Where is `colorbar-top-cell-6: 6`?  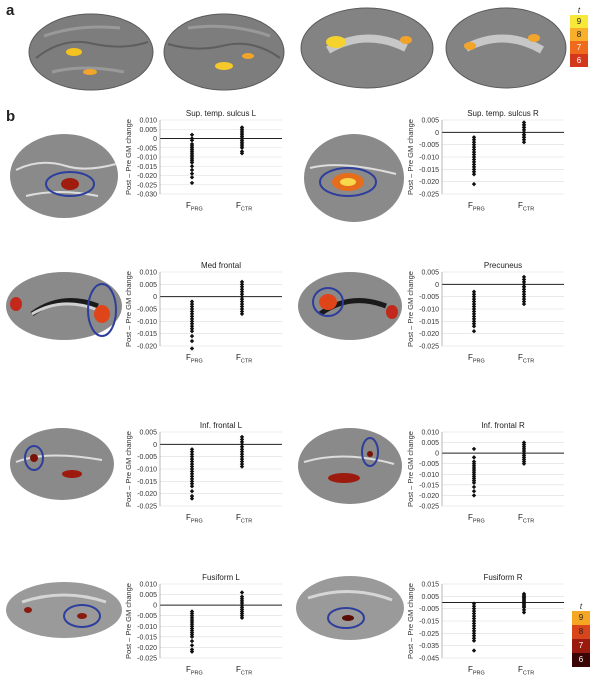 colorbar-top-cell-6: 6 is located at coordinates (579, 60).